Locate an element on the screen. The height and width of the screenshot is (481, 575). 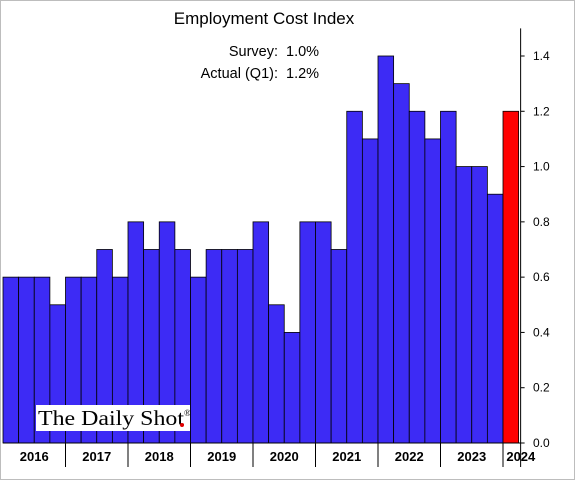
x-tick-label: 2017 is located at coordinates (96, 456).